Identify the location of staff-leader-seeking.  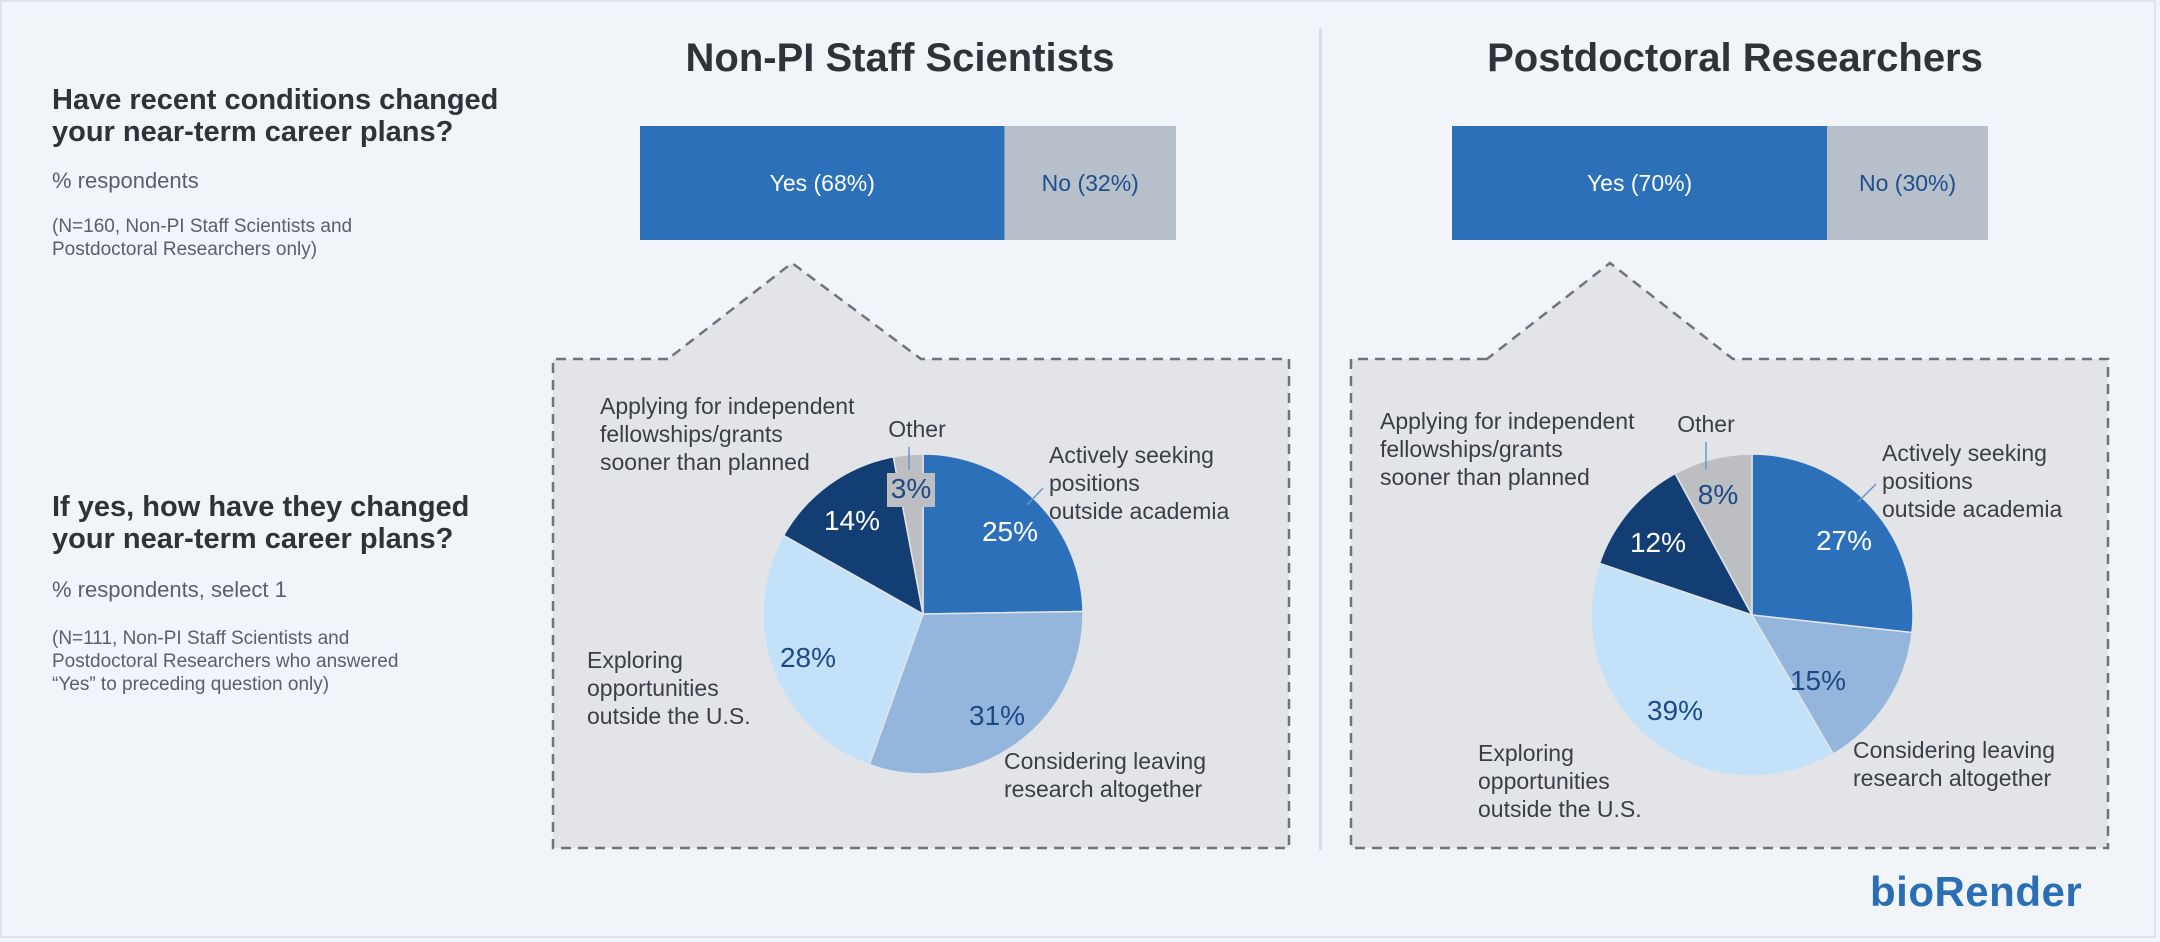
(1035, 496).